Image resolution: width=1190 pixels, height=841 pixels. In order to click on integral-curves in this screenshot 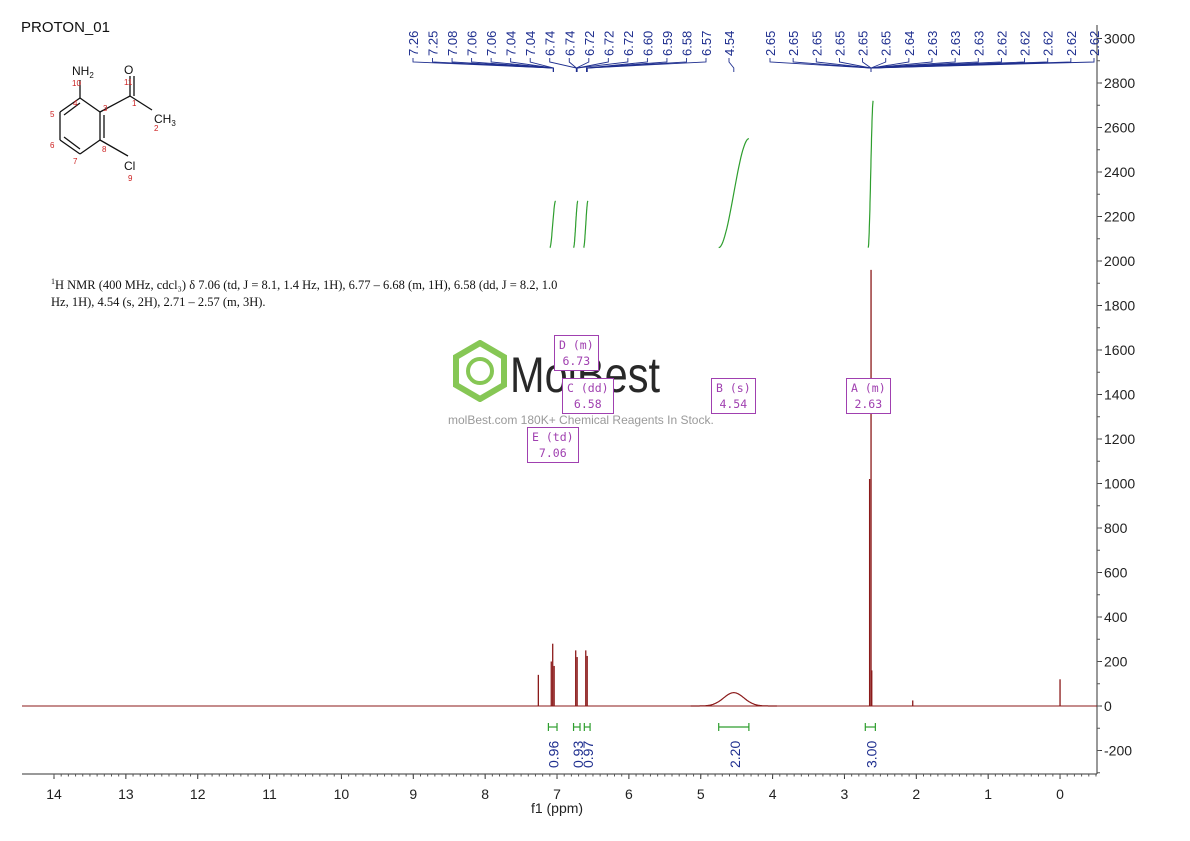, I will do `click(711, 174)`.